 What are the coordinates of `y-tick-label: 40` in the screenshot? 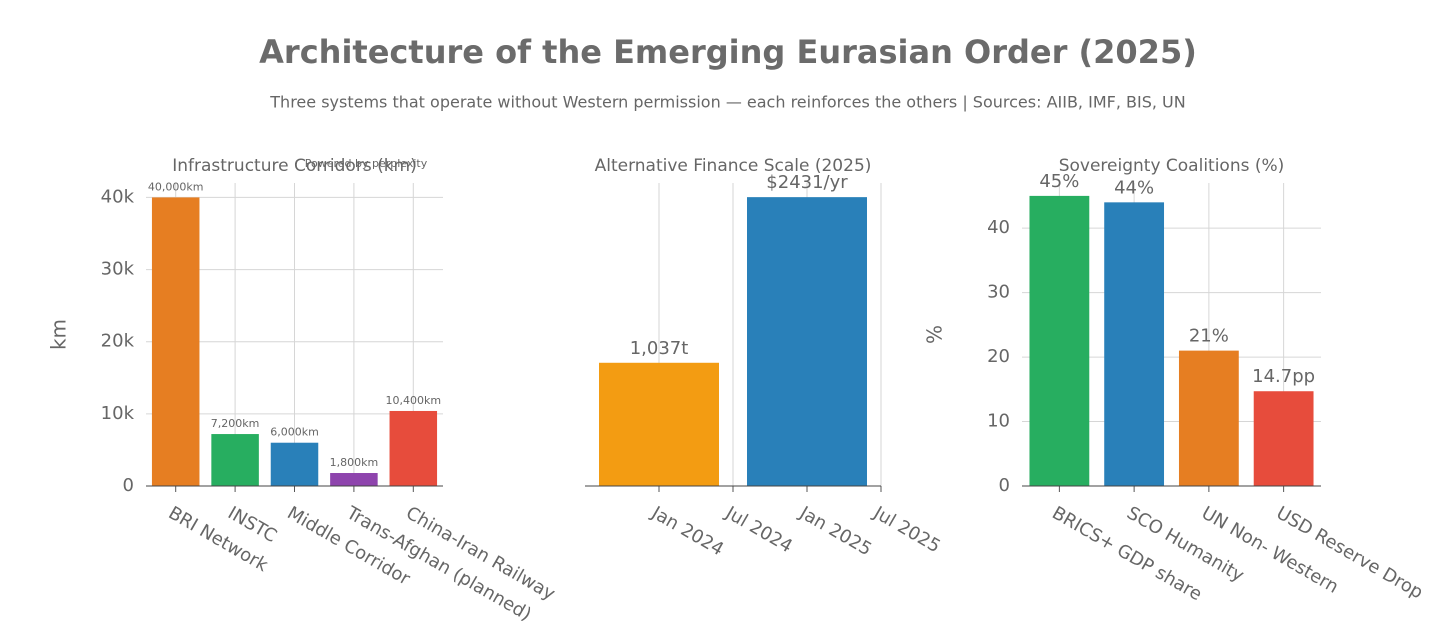 It's located at (998, 227).